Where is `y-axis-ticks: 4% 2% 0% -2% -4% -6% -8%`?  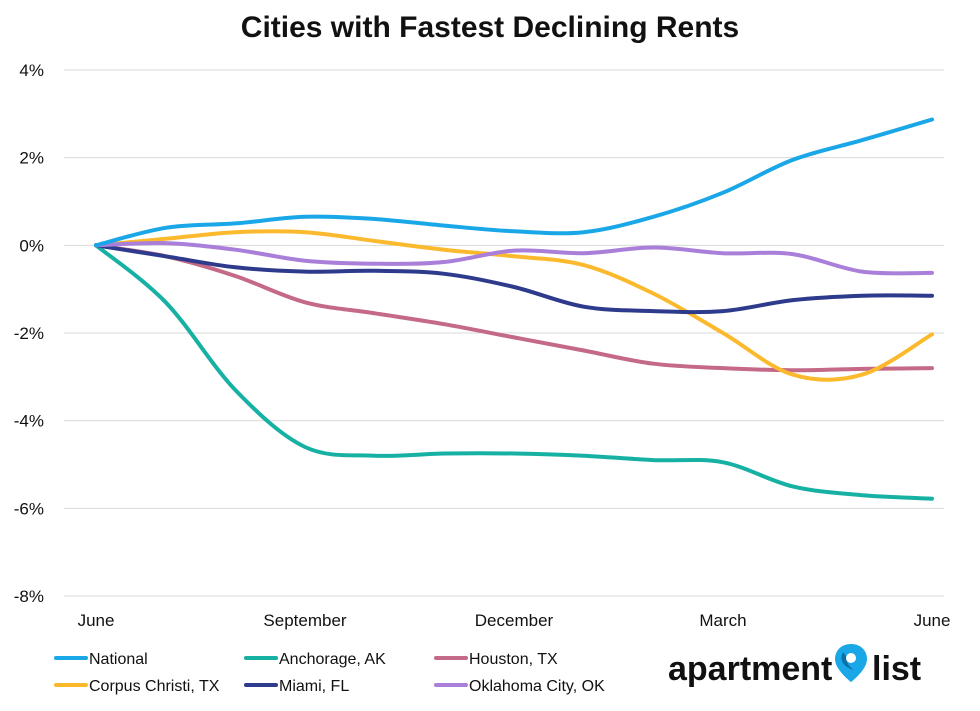 y-axis-ticks: 4% 2% 0% -2% -4% -6% -8% is located at coordinates (29, 333).